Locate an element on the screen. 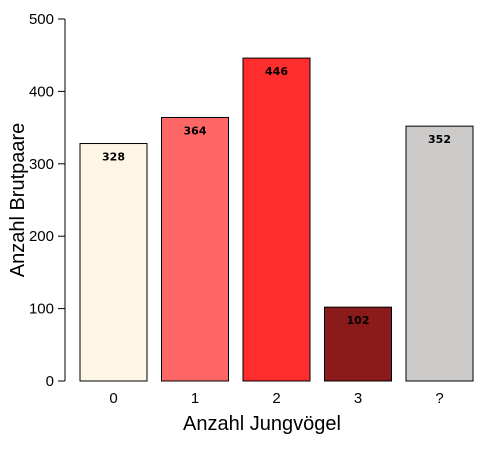 Image resolution: width=500 pixels, height=450 pixels. bar-value-label: 364 is located at coordinates (195, 130).